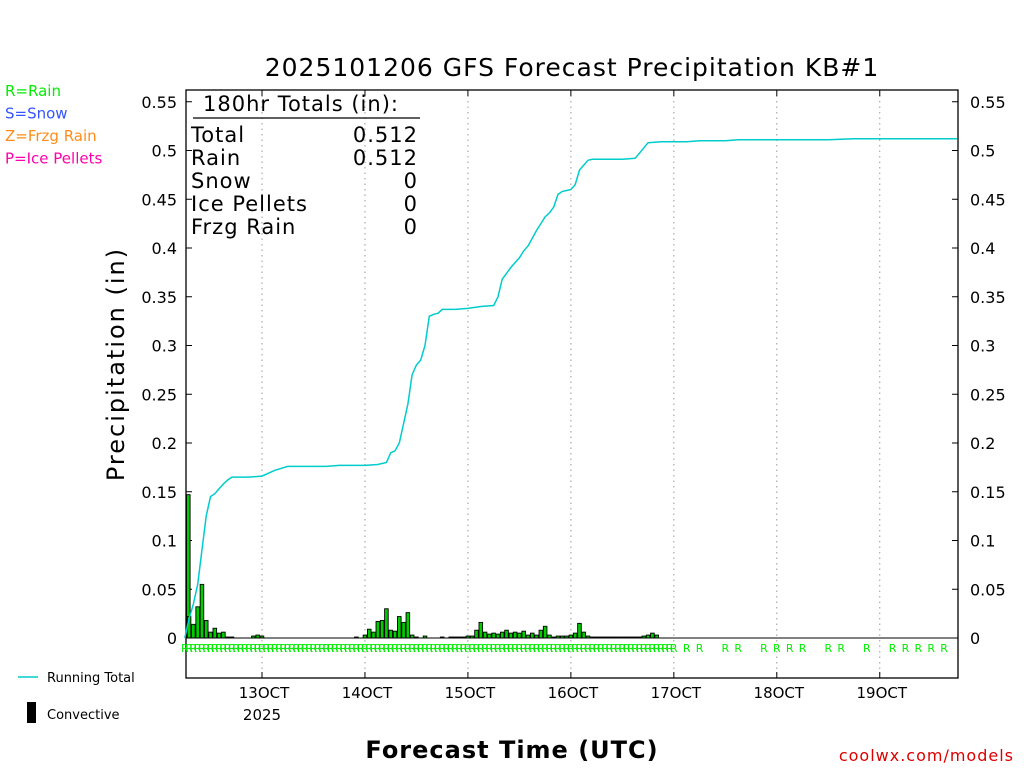 This screenshot has width=1024, height=768. What do you see at coordinates (511, 750) in the screenshot?
I see `x-axis-title: Forecast Time (UTC)` at bounding box center [511, 750].